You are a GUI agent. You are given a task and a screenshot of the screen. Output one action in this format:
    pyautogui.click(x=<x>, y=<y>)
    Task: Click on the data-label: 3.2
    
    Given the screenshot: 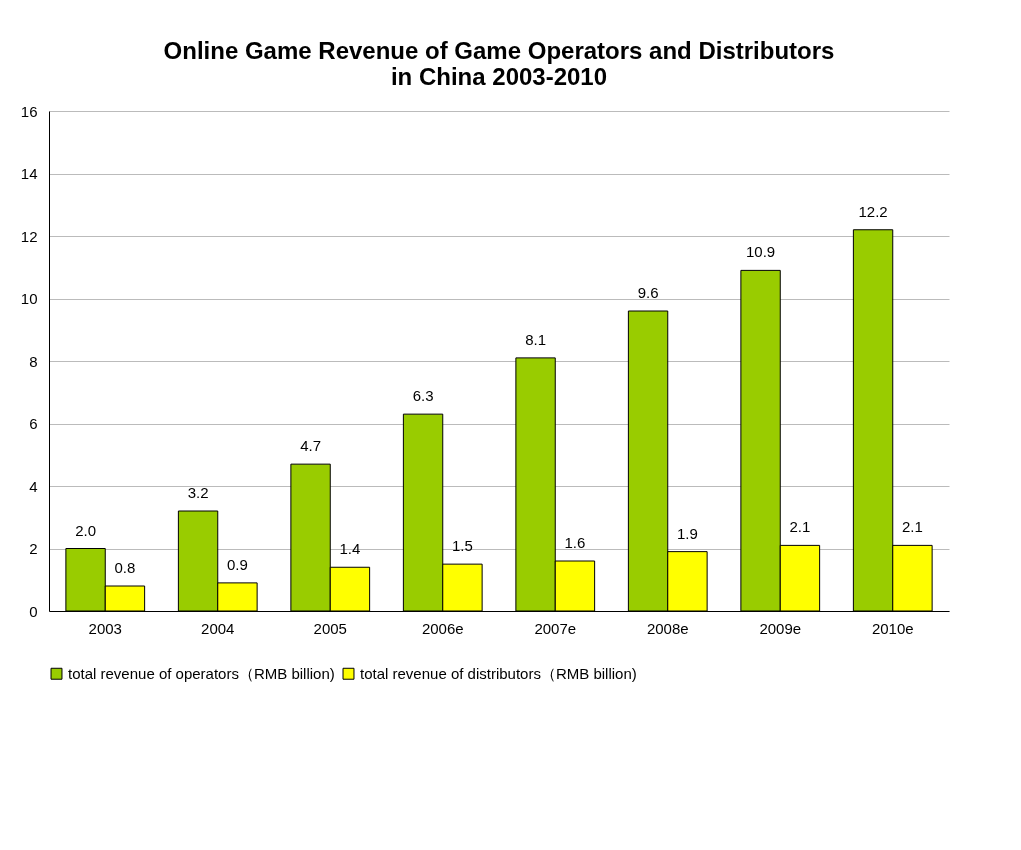 What is the action you would take?
    pyautogui.click(x=198, y=492)
    